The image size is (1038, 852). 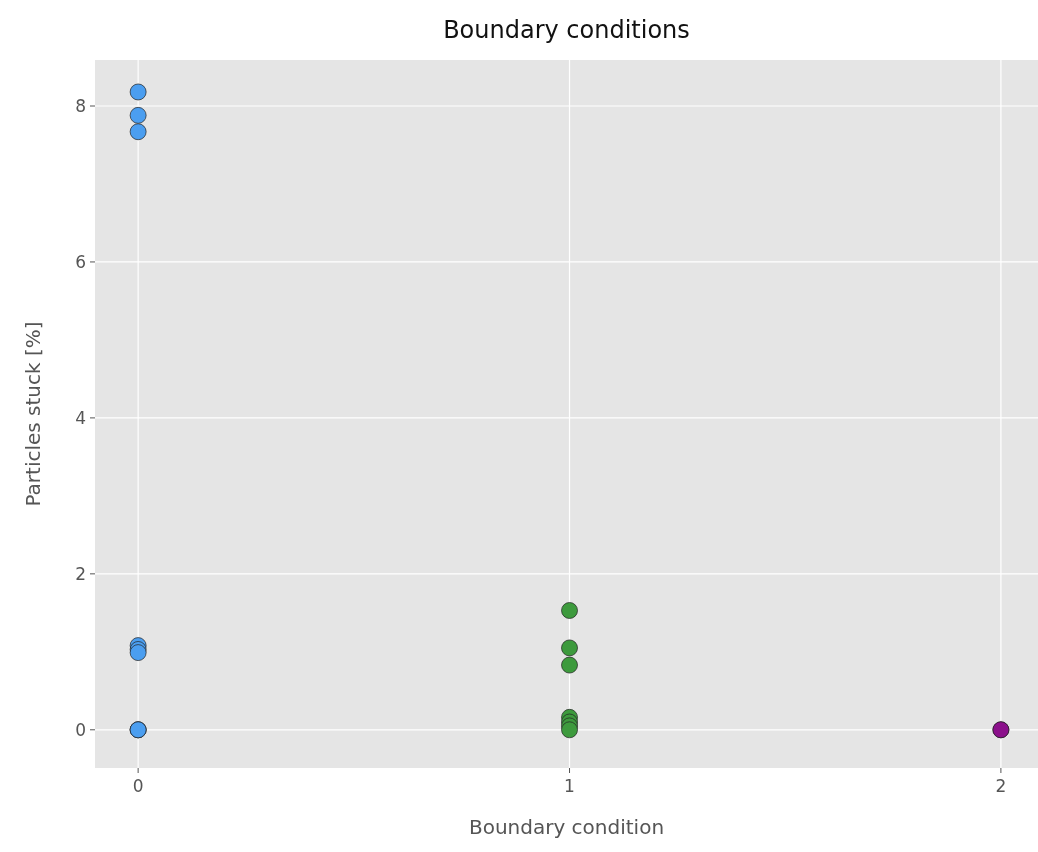 I want to click on x-tick-label: 2, so click(x=1001, y=786).